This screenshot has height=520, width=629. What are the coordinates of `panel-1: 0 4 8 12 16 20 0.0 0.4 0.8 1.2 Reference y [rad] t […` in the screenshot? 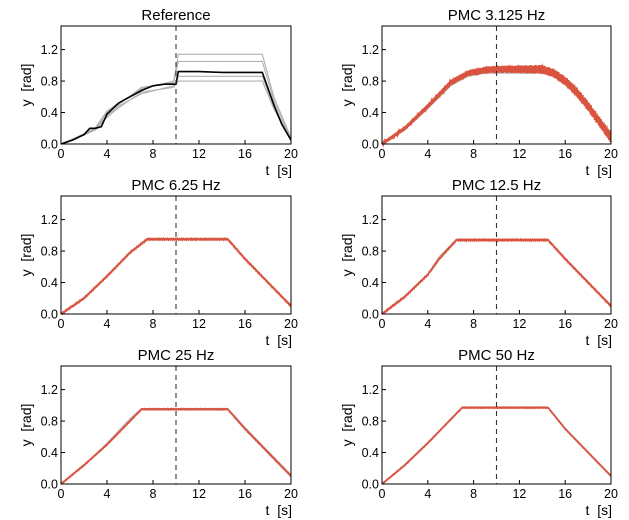 It's located at (158, 92).